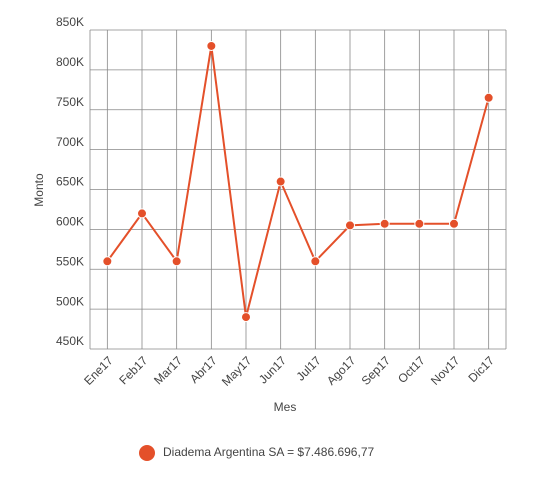  I want to click on legend-marker, so click(147, 453).